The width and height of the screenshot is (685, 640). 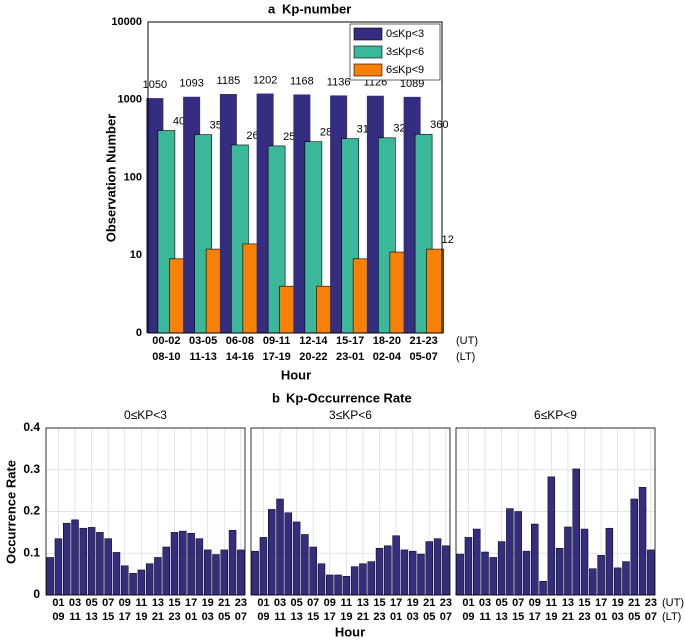 I want to click on y-tick-label: 0.2, so click(x=31, y=511).